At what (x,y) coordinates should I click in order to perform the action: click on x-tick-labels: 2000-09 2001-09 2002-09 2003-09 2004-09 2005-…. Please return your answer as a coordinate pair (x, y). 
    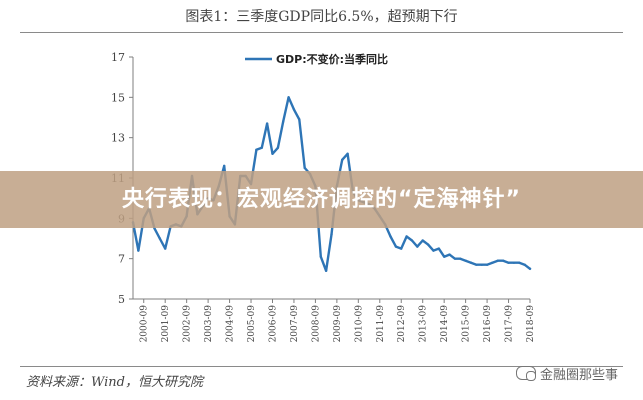
    Looking at the image, I should click on (338, 320).